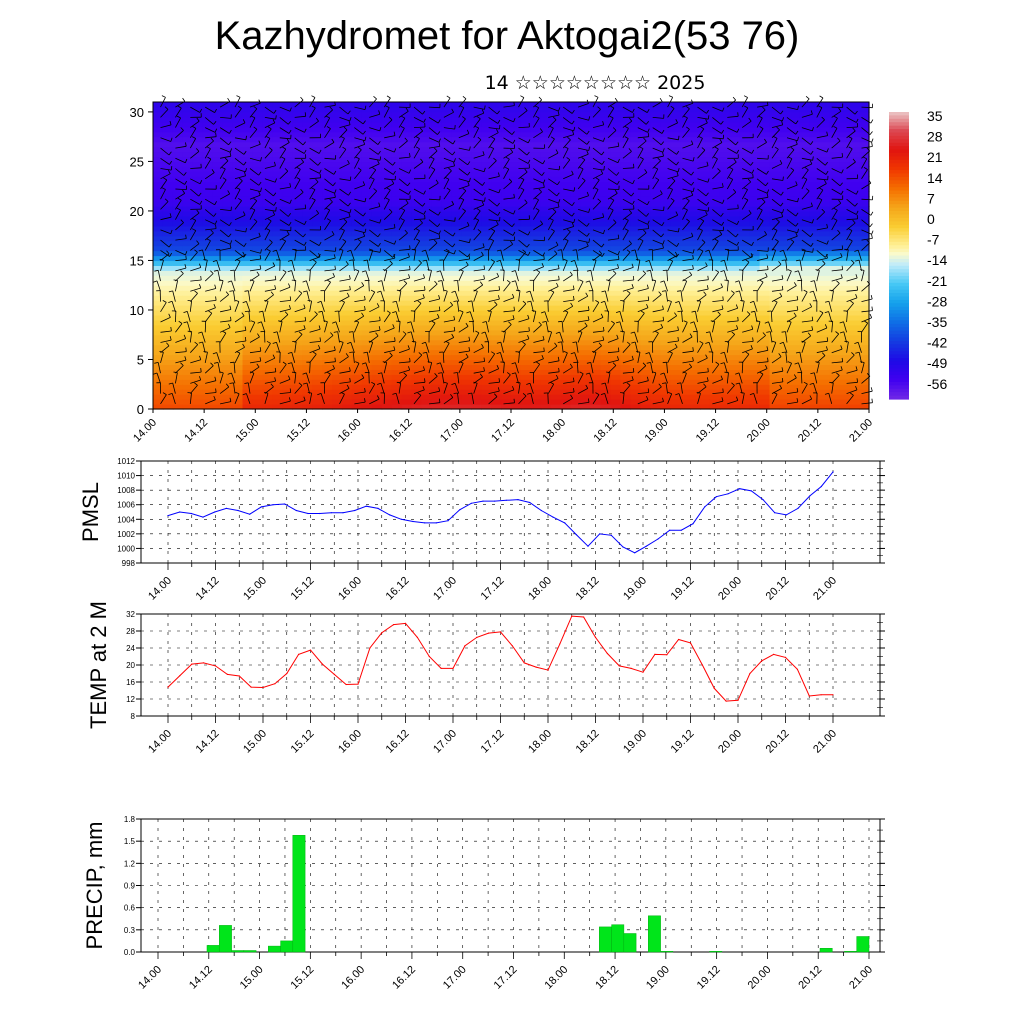  What do you see at coordinates (658, 978) in the screenshot?
I see `x-tick-label: 19.00` at bounding box center [658, 978].